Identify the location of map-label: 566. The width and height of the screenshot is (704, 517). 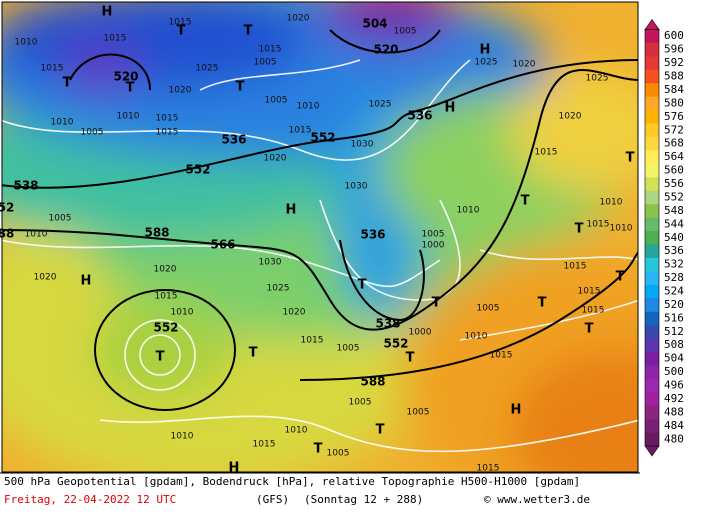
(222, 245).